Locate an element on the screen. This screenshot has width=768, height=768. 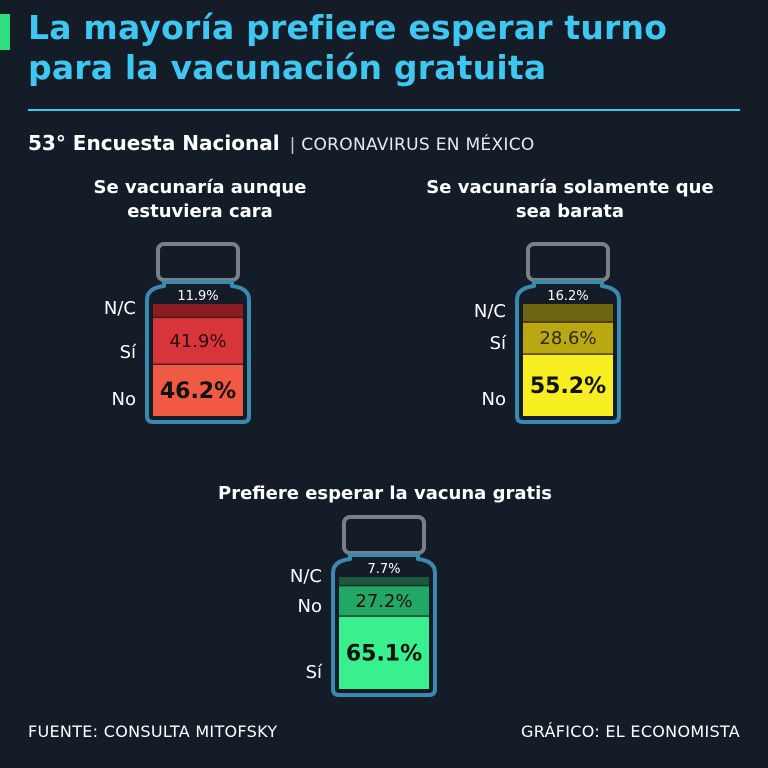
segment-value-label: 65.1% is located at coordinates (384, 654).